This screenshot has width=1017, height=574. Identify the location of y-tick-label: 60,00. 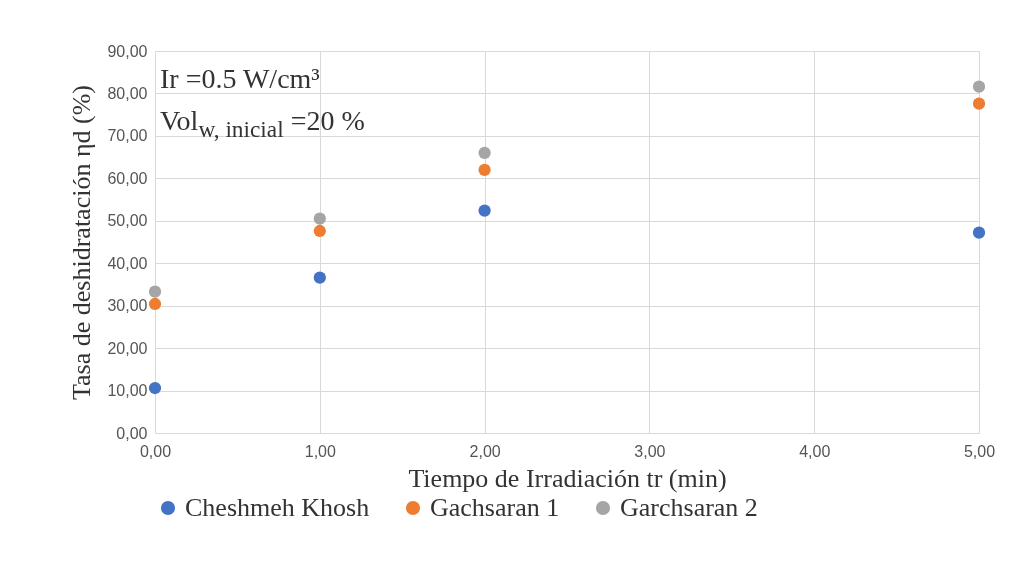
(127, 178).